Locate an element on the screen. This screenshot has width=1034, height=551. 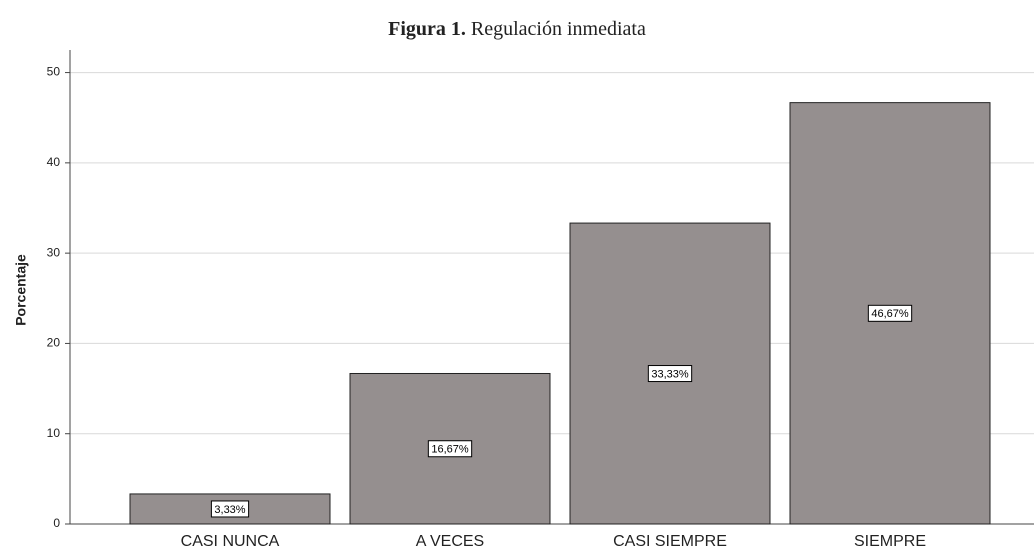
title-prefix: Figura 1. is located at coordinates (427, 29).